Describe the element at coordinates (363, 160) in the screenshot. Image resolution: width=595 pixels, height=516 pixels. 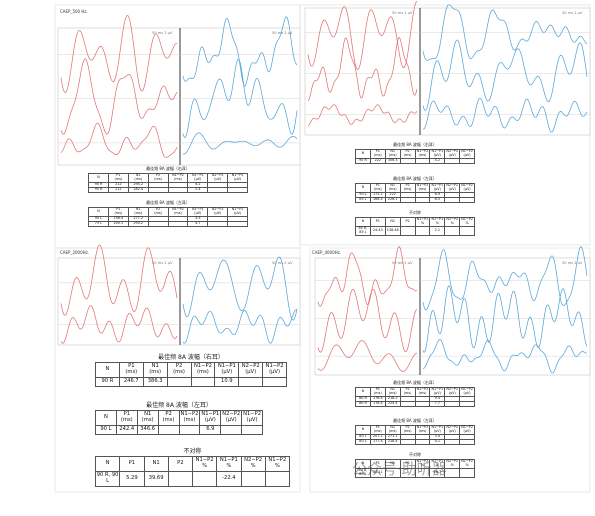
I see `table-cell: 90 R` at that location.